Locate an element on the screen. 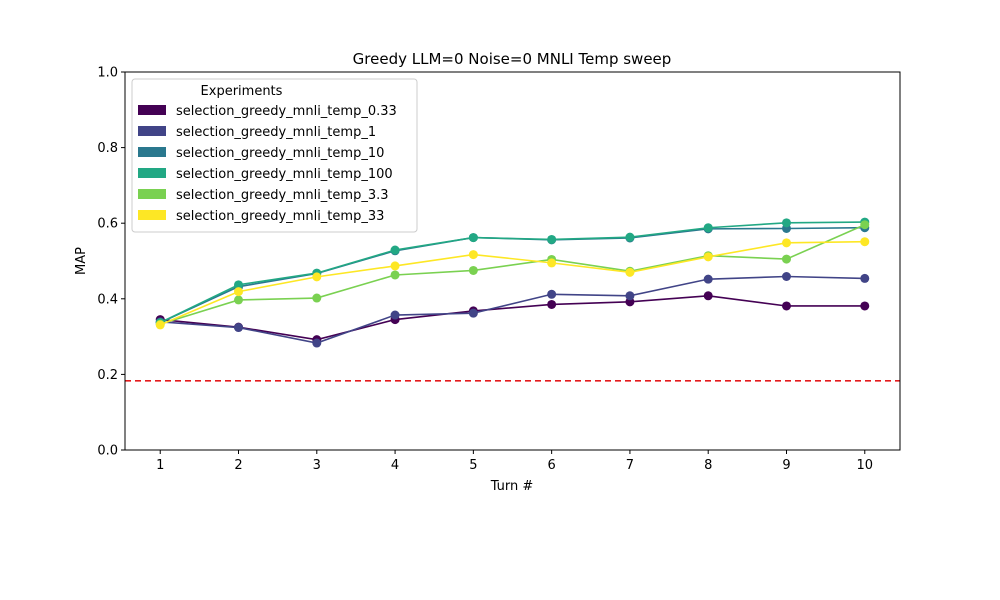 This screenshot has height=600, width=1000. legend-label: selection_greedy_mnli_temp_10 is located at coordinates (280, 153).